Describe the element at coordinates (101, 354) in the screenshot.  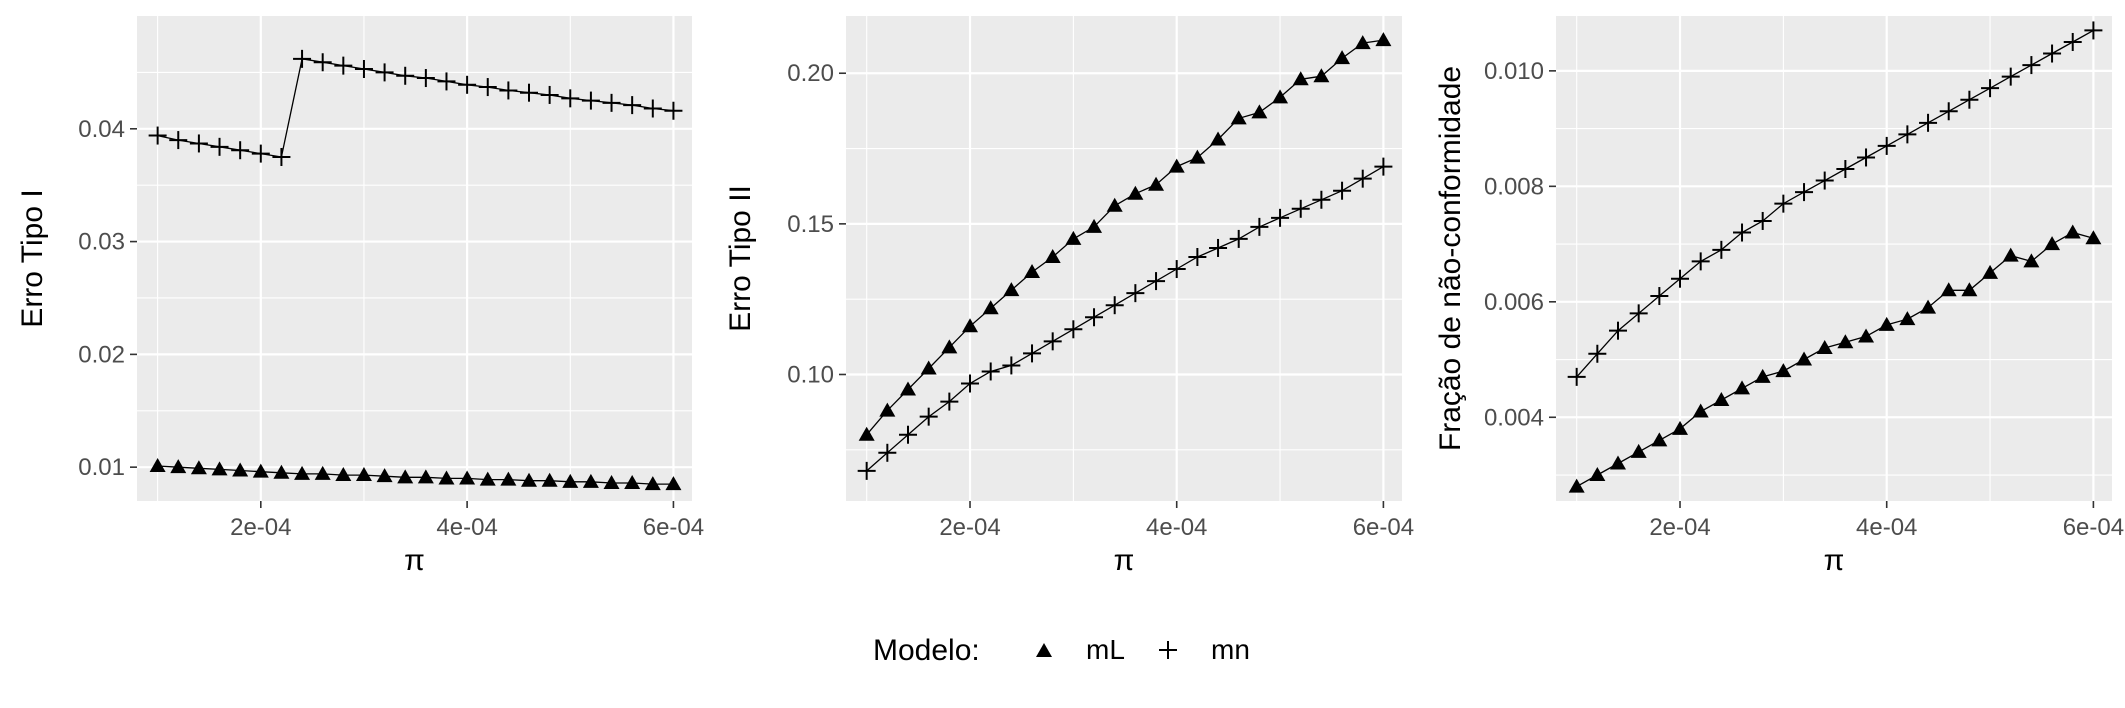
I see `y-tick-label: 0.02` at that location.